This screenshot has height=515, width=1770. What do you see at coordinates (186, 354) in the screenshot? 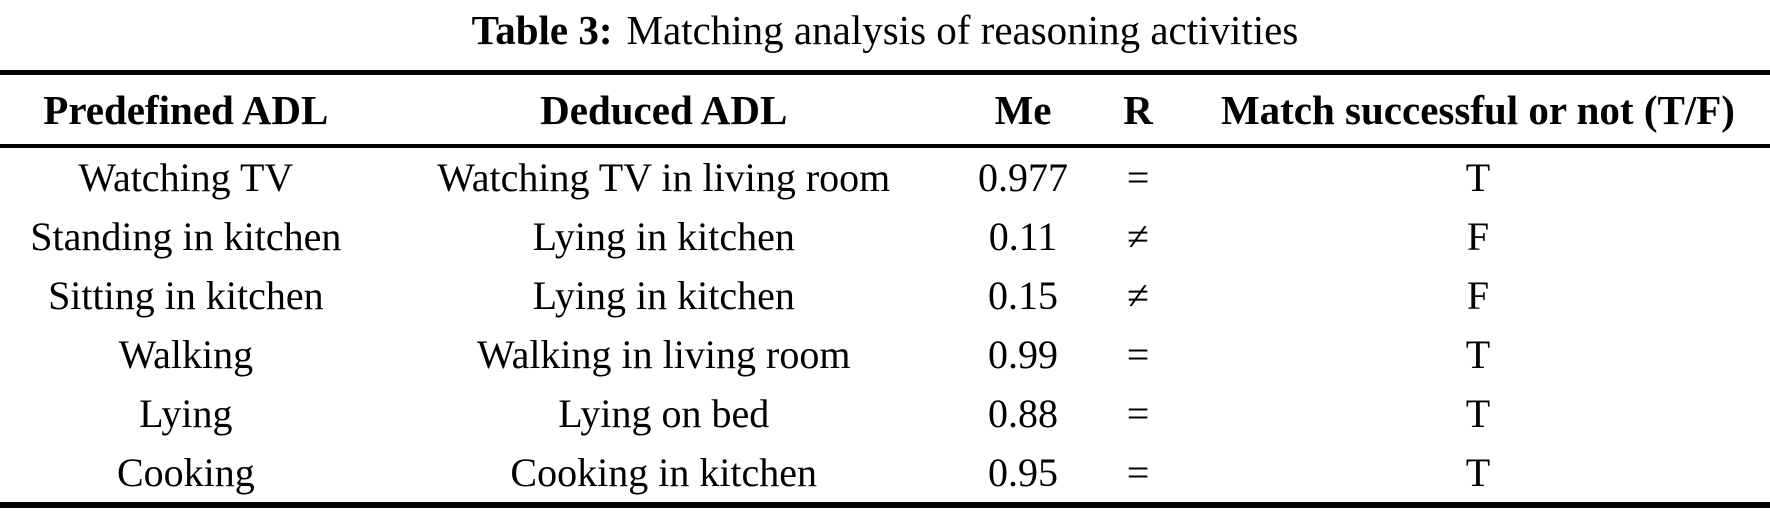
I see `cell-predefined-adl: Walking` at bounding box center [186, 354].